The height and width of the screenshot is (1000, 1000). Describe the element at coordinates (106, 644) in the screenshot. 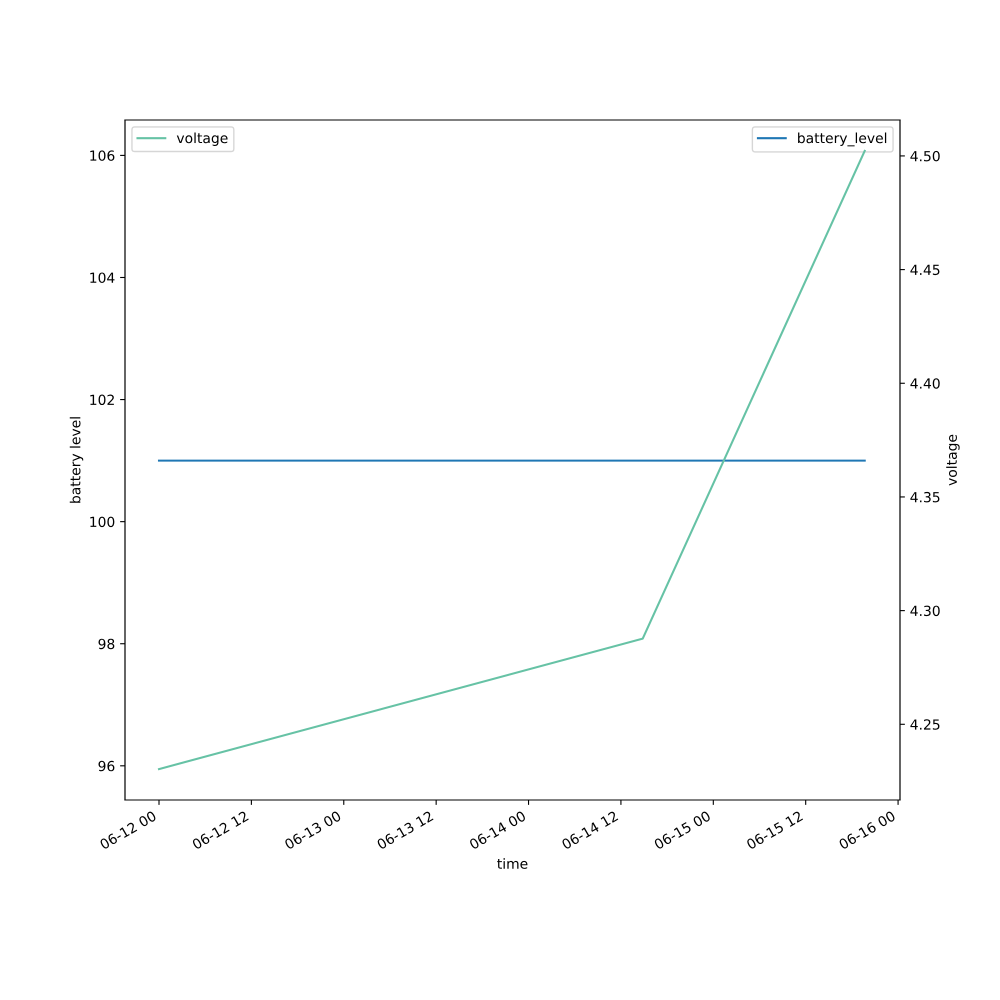

I see `y-tick-label: 98` at that location.